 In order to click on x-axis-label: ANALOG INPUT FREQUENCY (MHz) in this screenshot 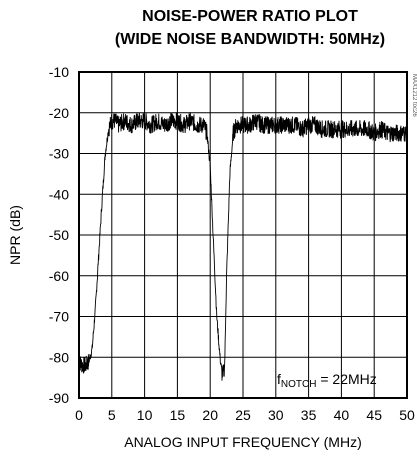, I will do `click(243, 442)`.